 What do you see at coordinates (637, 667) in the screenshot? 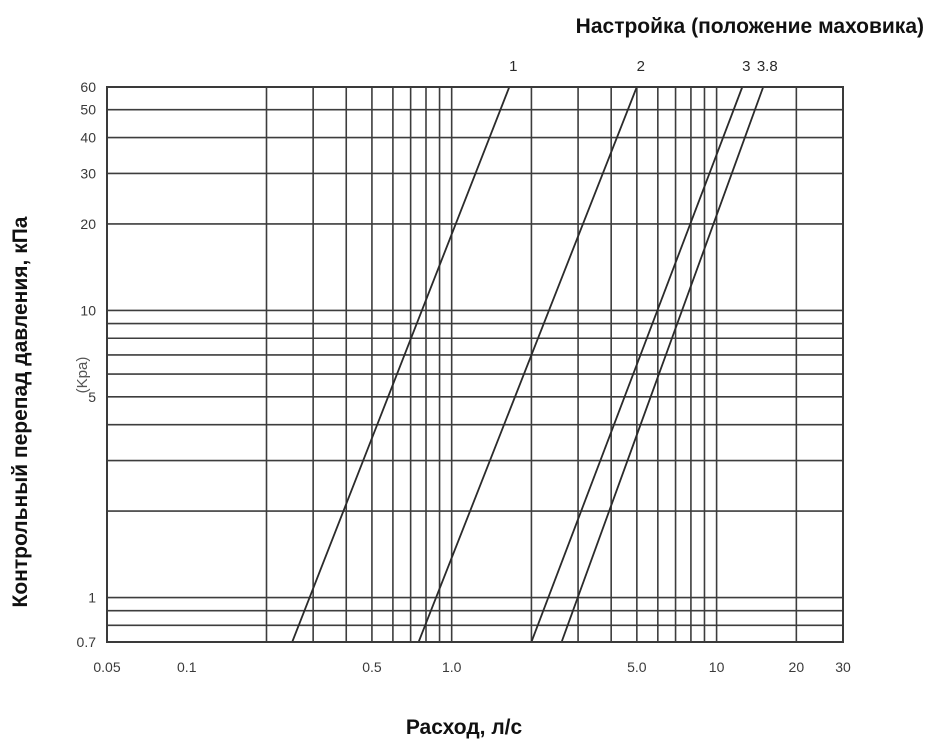
I see `x-tick-label: 5.0` at bounding box center [637, 667].